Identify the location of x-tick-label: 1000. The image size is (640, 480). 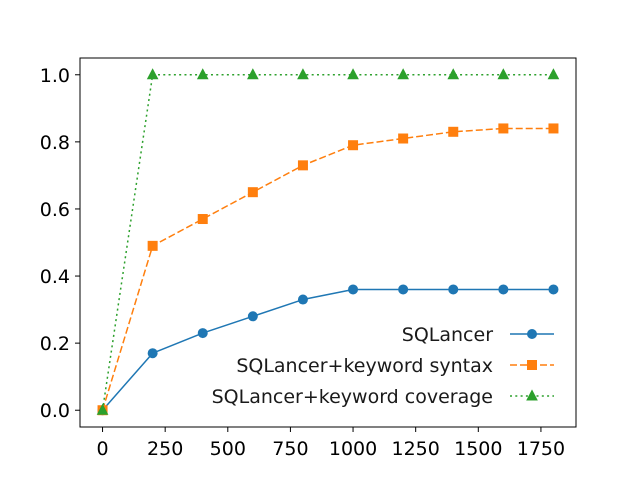
(353, 449).